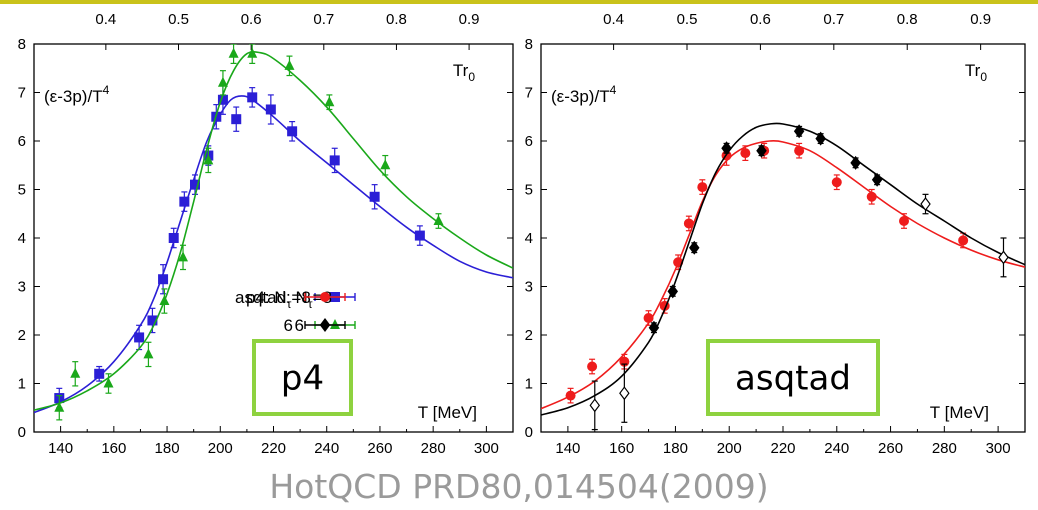 Image resolution: width=1038 pixels, height=510 pixels. Describe the element at coordinates (983, 77) in the screenshot. I see `top-axis-label-sub: 0` at that location.